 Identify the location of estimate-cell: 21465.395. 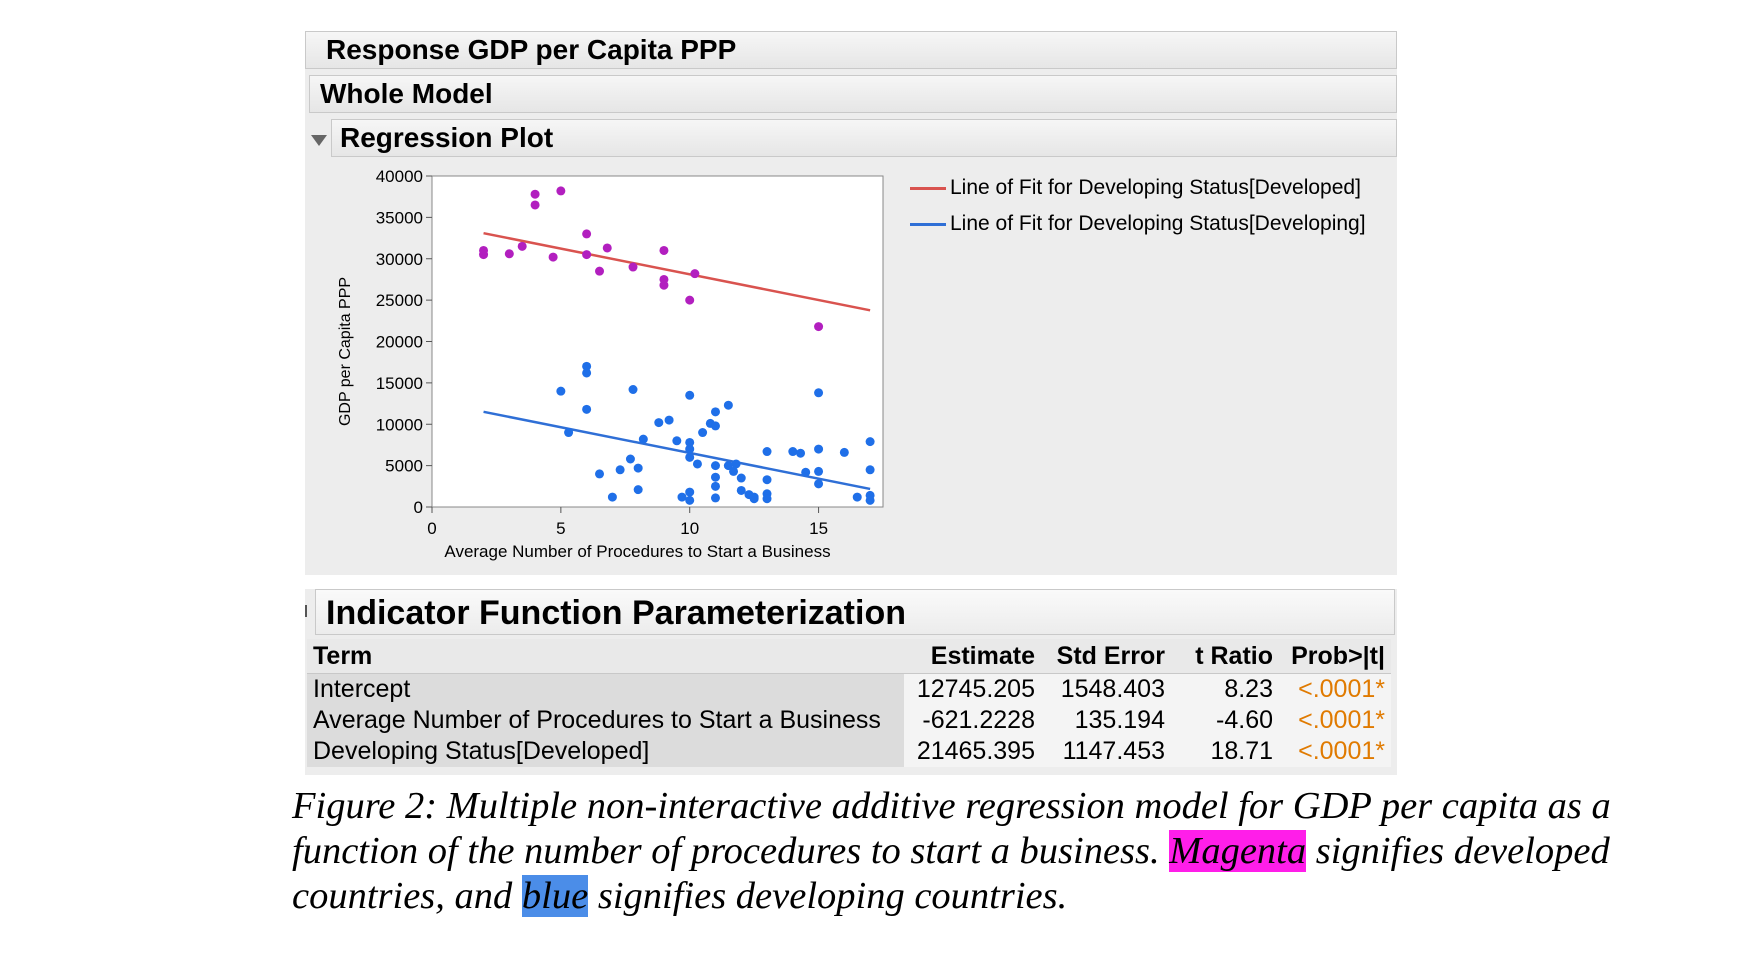
(972, 751).